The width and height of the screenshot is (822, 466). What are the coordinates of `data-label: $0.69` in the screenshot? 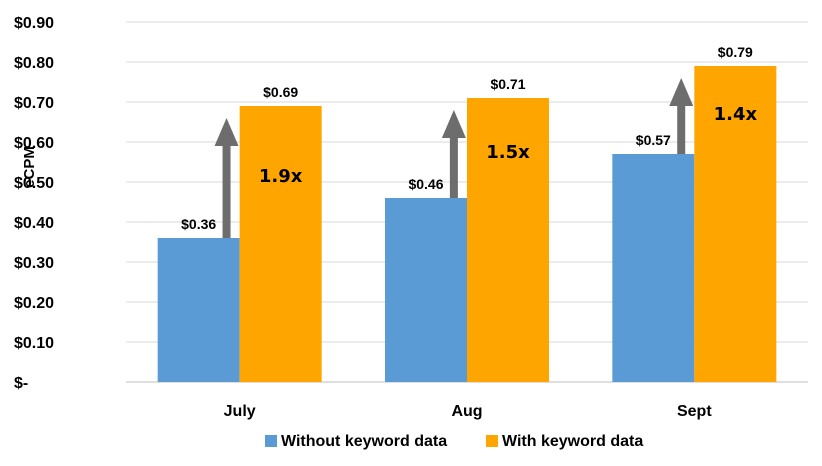 It's located at (280, 92).